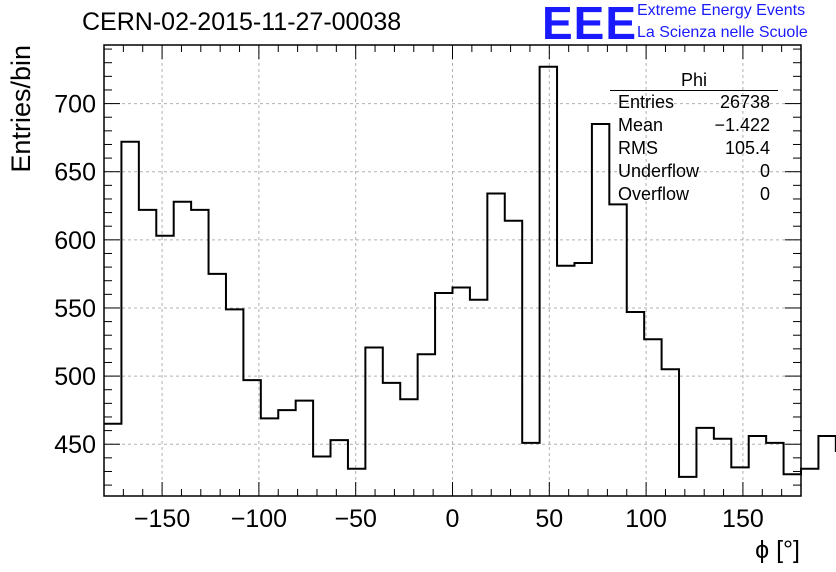 The height and width of the screenshot is (572, 836). I want to click on stats-value: 105.4, so click(747, 148).